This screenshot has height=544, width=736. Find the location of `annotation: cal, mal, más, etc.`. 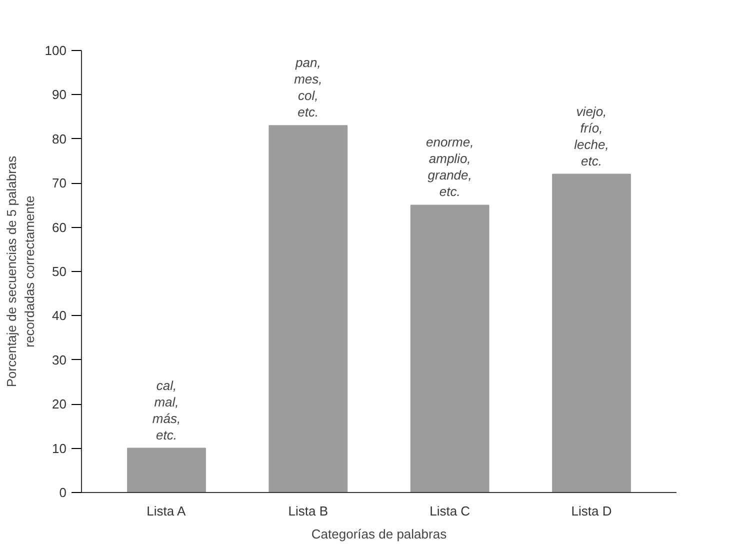

annotation: cal, mal, más, etc. is located at coordinates (166, 410).